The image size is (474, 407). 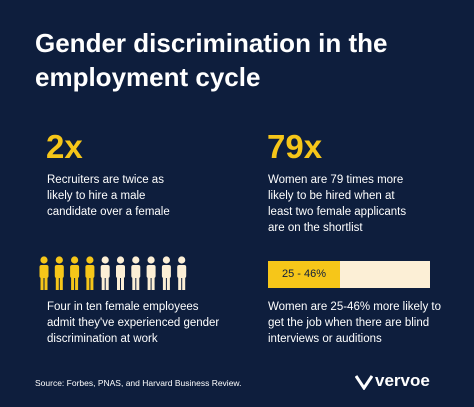 What do you see at coordinates (354, 307) in the screenshot?
I see `text-line: Women are 25-46% more likely to` at bounding box center [354, 307].